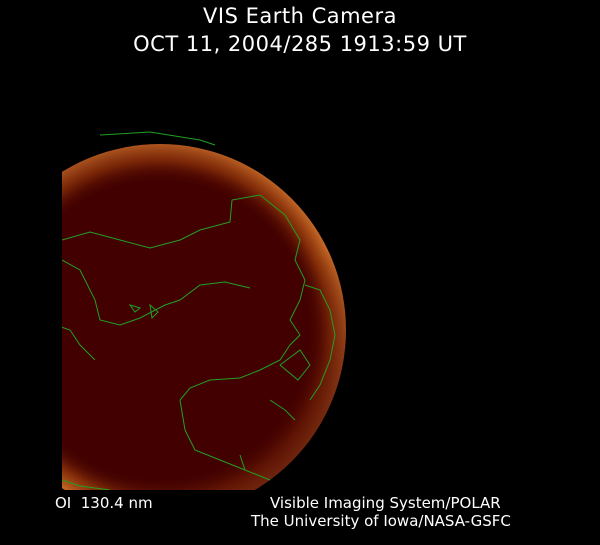 The width and height of the screenshot is (600, 545). Describe the element at coordinates (104, 503) in the screenshot. I see `wavelength-label: OI 130.4 nm` at that location.